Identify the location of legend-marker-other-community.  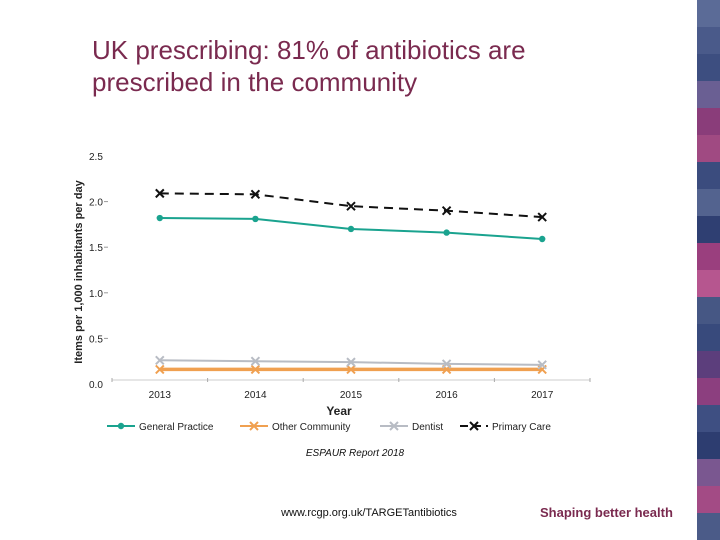
(254, 426).